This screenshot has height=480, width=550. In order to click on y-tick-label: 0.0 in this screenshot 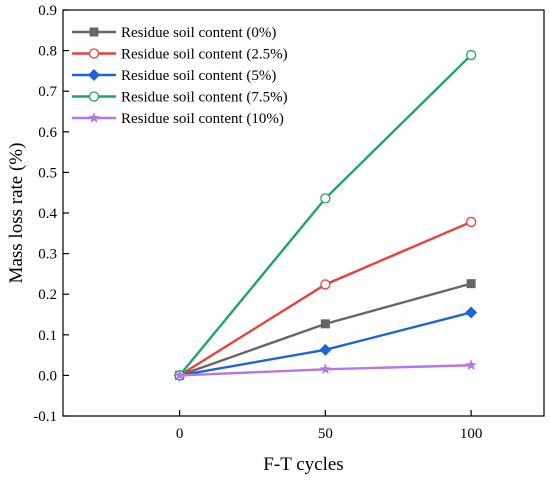, I will do `click(47, 376)`.